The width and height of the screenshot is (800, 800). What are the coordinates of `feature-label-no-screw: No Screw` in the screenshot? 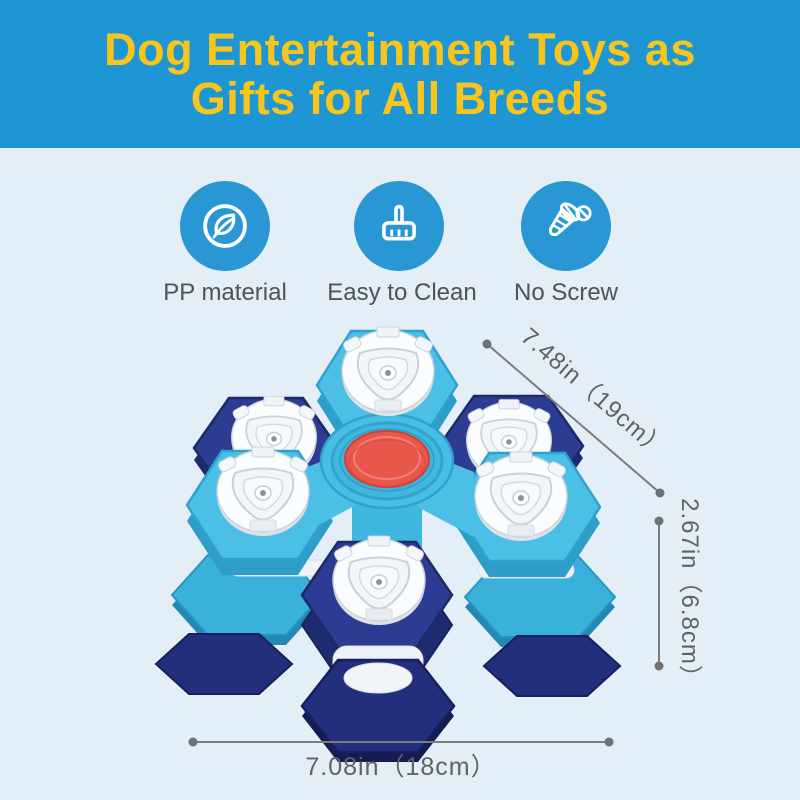 It's located at (566, 292).